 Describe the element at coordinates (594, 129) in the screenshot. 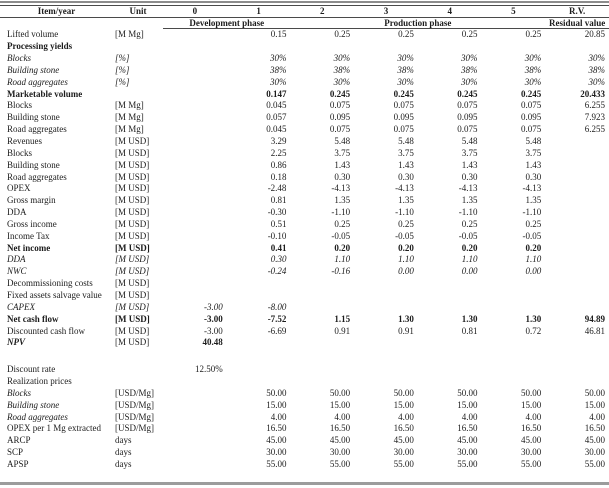

I see `cell-value: 6.255` at that location.